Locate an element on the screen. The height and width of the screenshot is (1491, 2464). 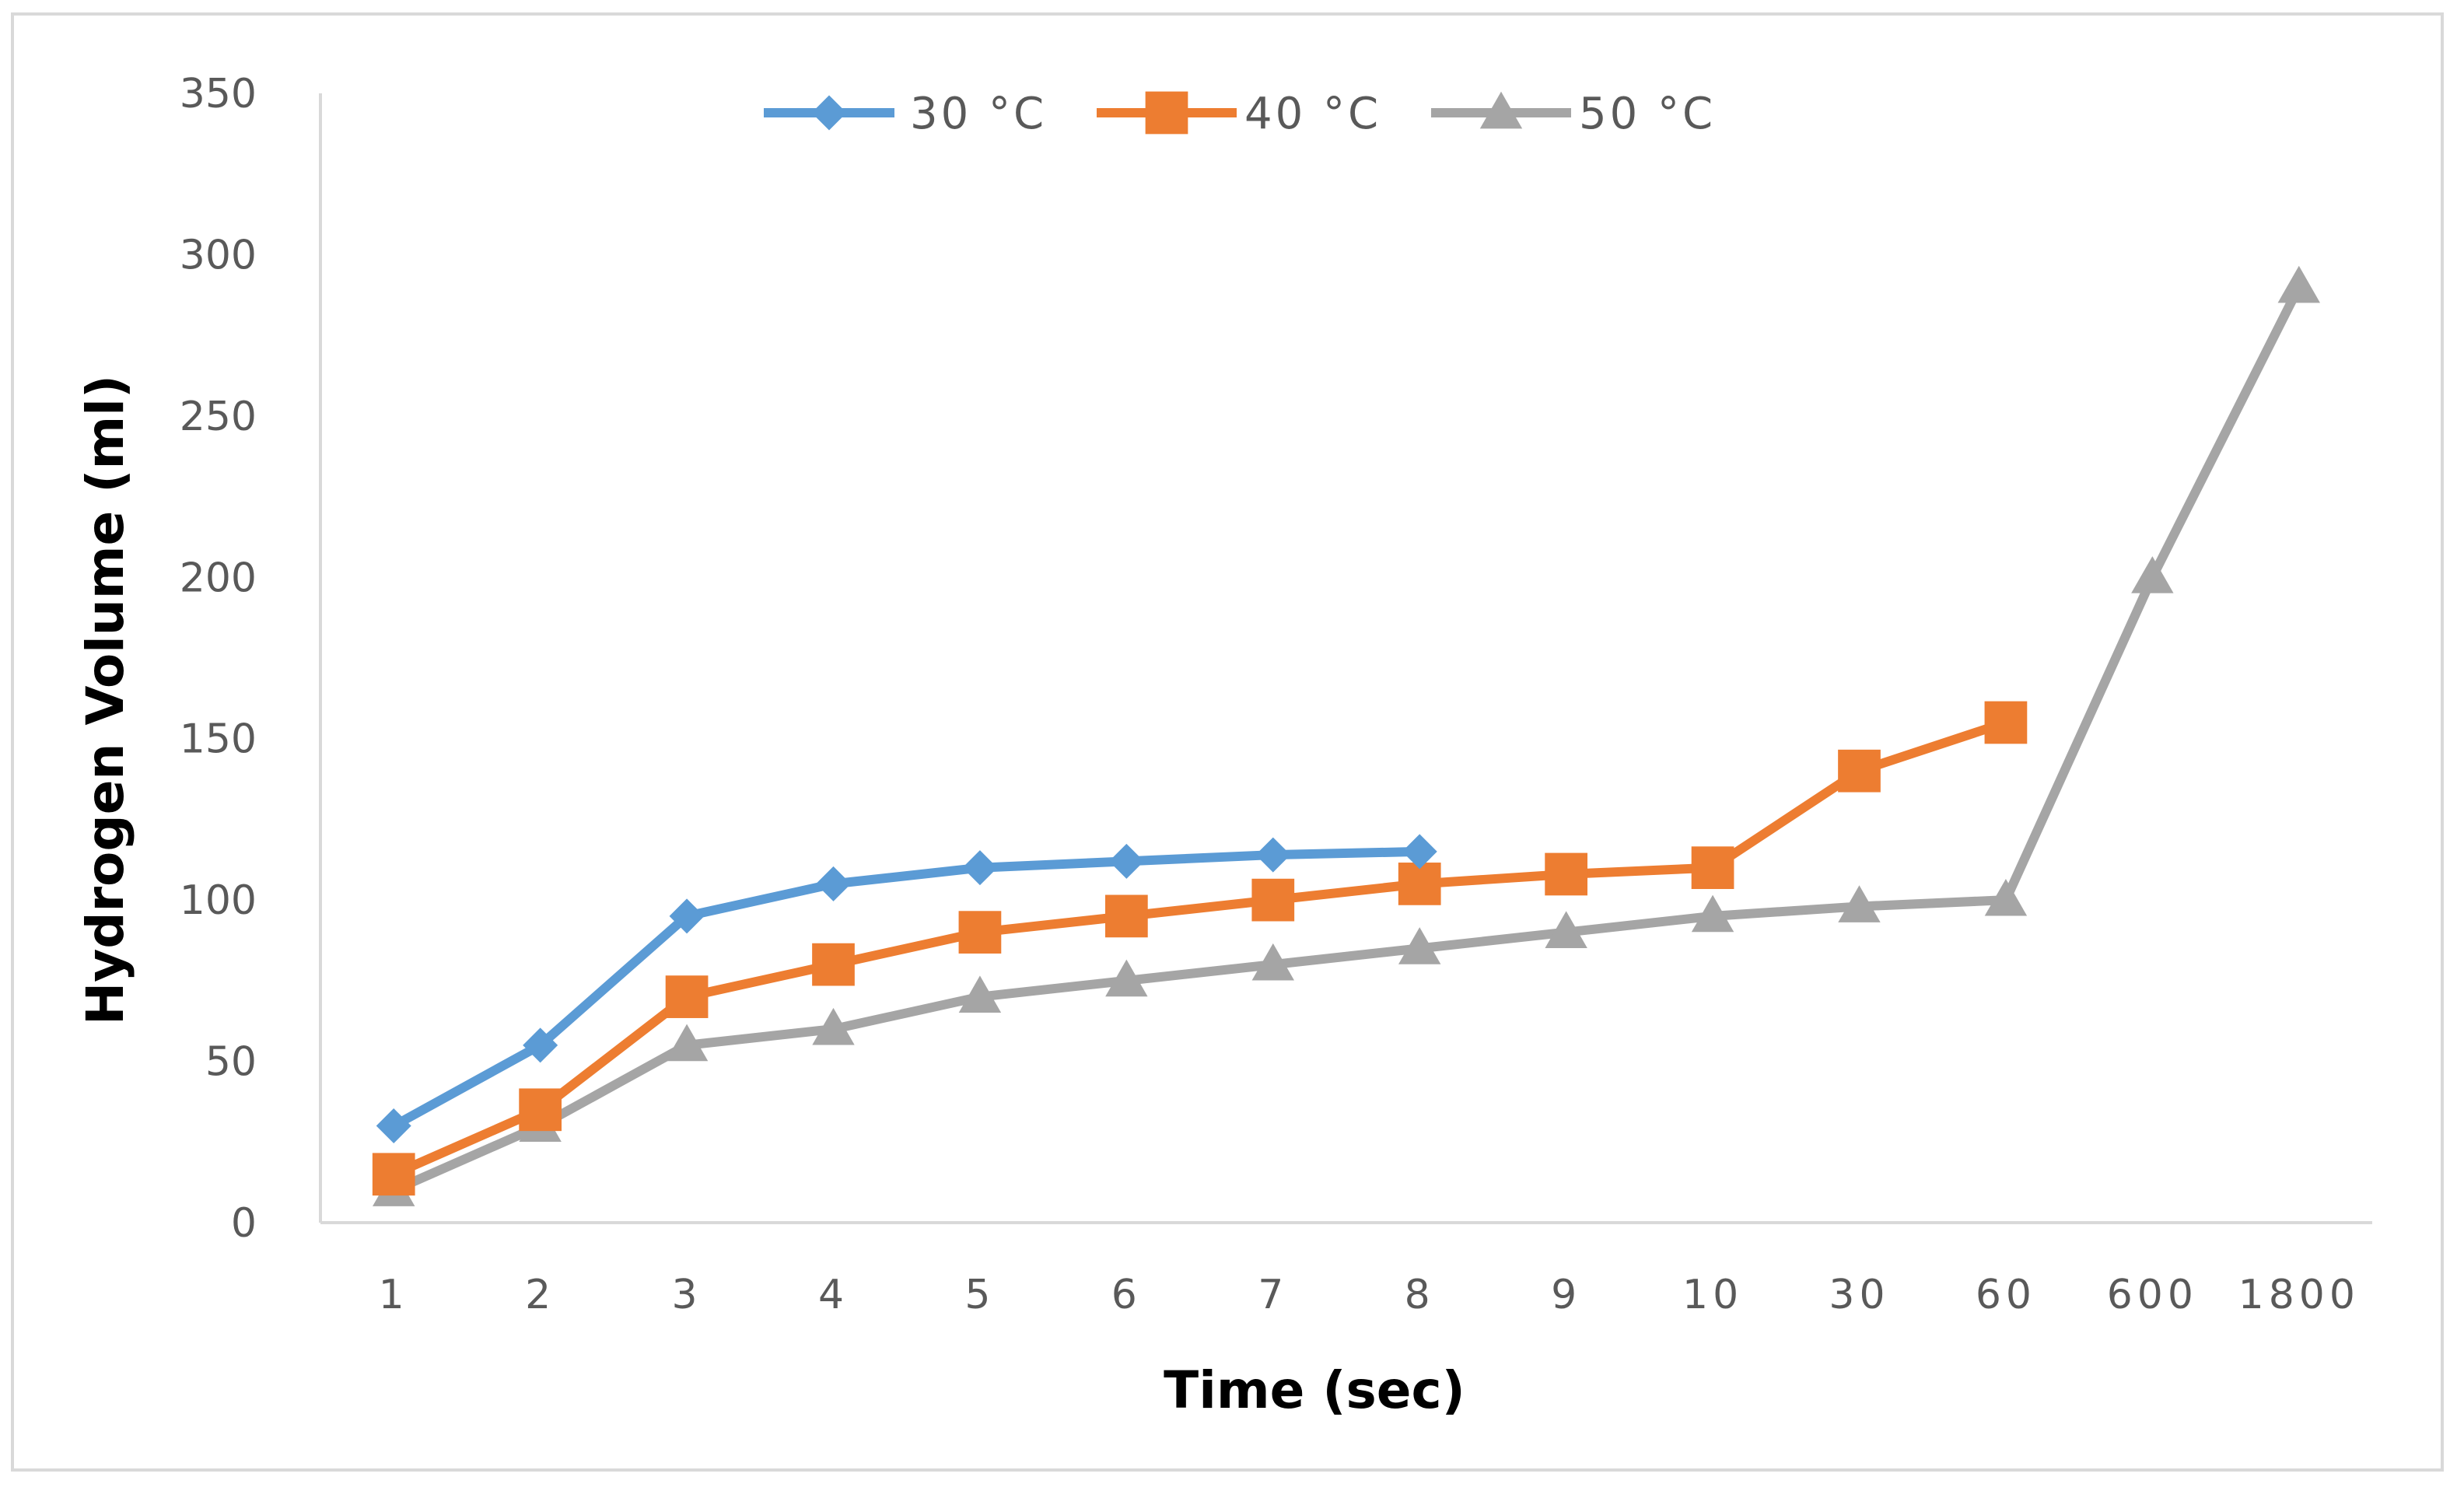
x-tick-label: 6 is located at coordinates (1126, 1295).